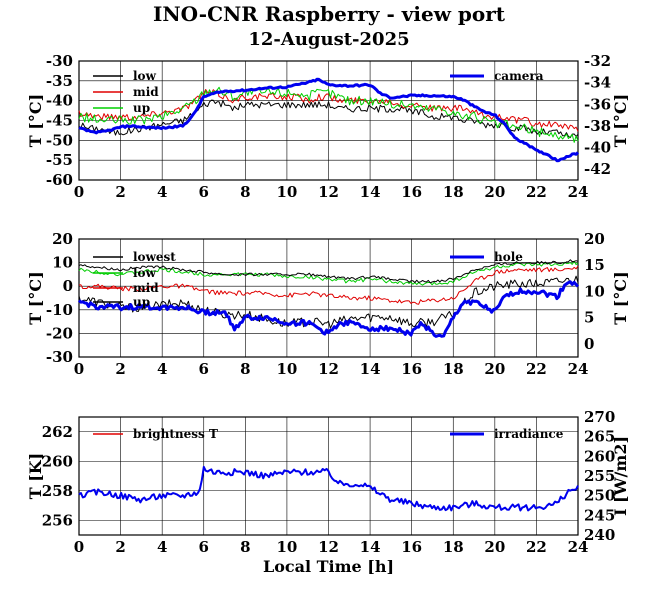  What do you see at coordinates (599, 496) in the screenshot?
I see `y2-tick-label: 250` at bounding box center [599, 496].